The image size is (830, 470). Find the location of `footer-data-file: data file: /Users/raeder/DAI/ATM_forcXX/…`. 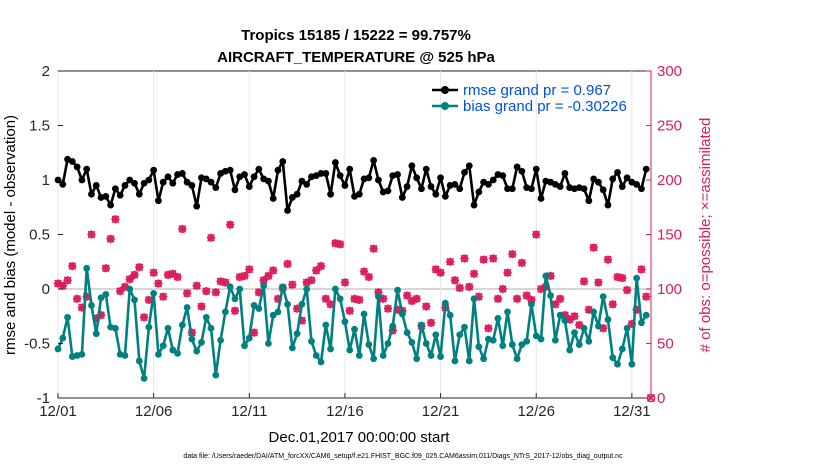

footer-data-file: data file: /Users/raeder/DAI/ATM_forcXX/… is located at coordinates (403, 456).